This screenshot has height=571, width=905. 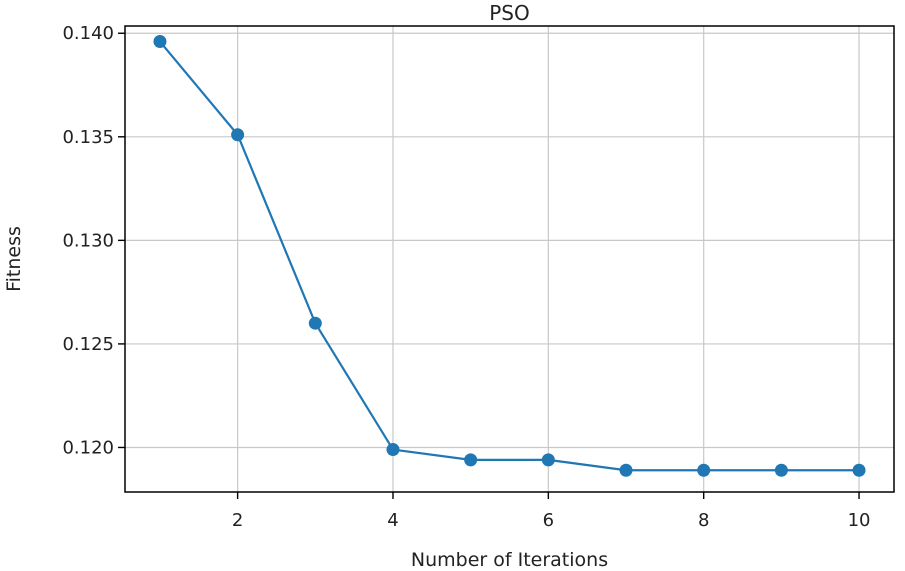 What do you see at coordinates (392, 520) in the screenshot?
I see `x-tick-label: 4` at bounding box center [392, 520].